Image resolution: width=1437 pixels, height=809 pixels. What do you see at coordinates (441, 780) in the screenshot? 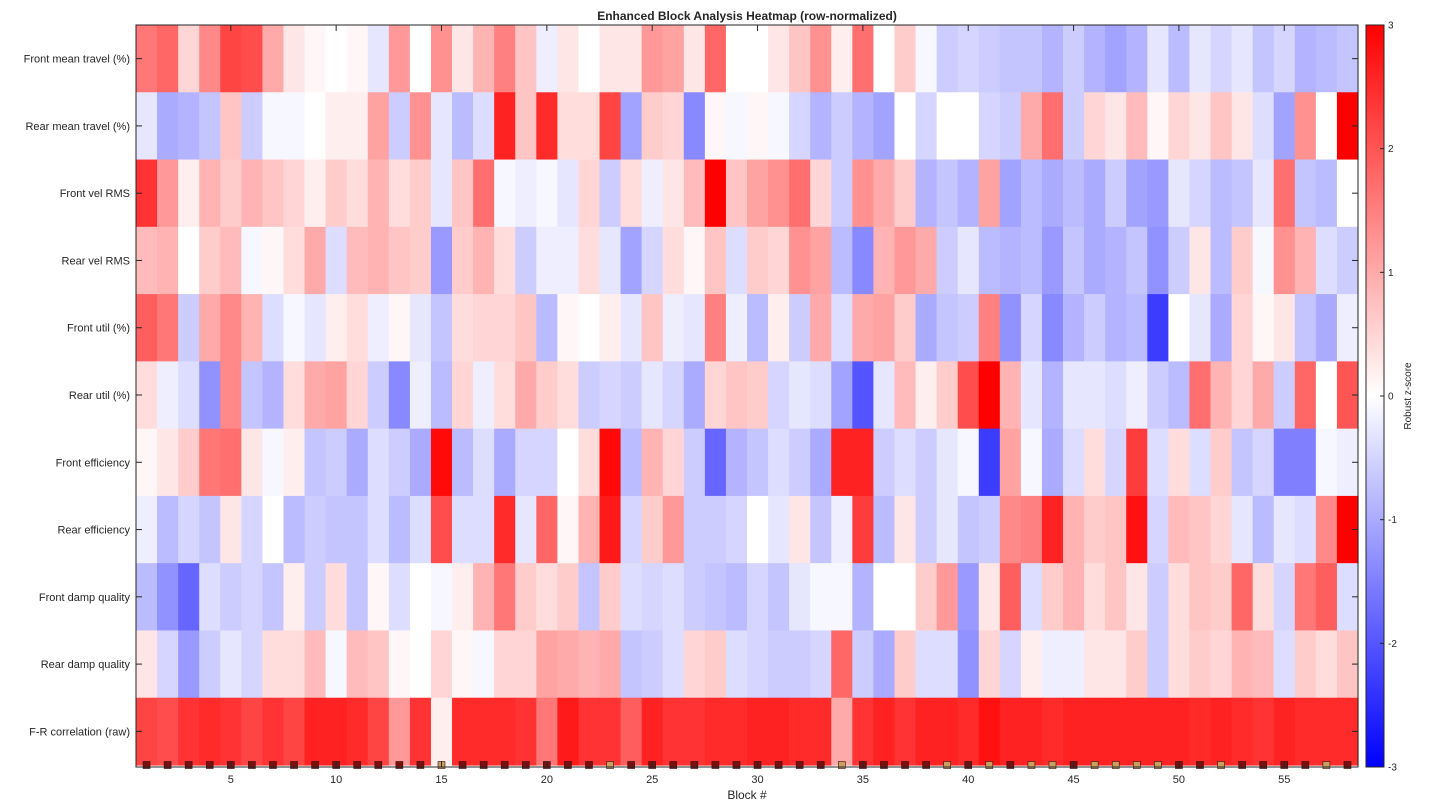
I see `x-tick-label: 15` at bounding box center [441, 780].